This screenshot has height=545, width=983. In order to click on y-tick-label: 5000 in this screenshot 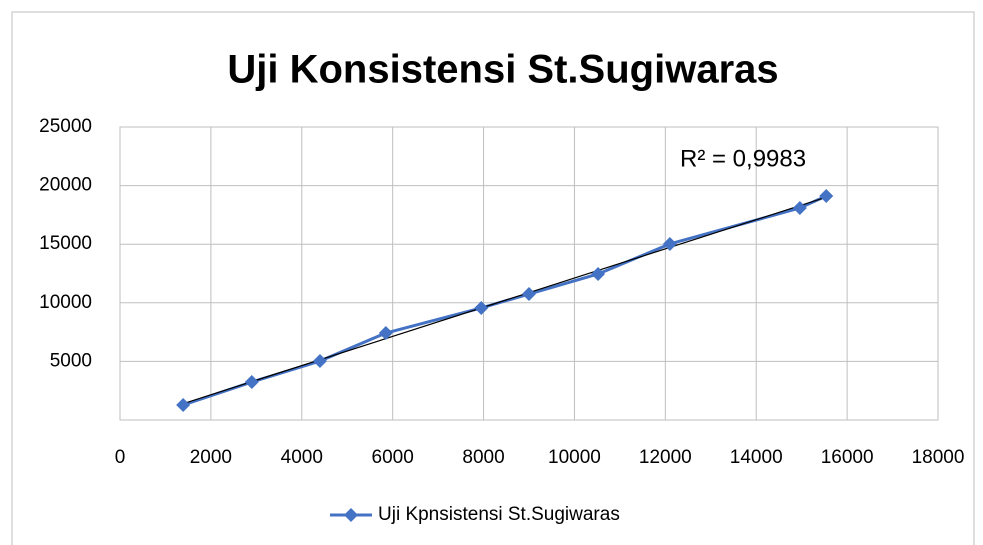, I will do `click(71, 360)`.